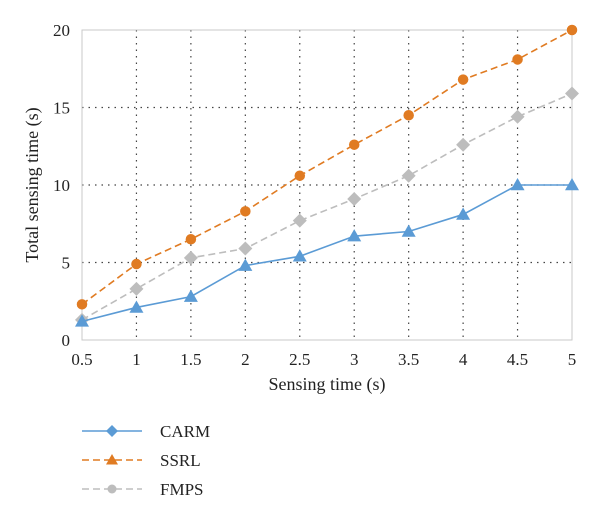  I want to click on legend-item-fmps: FMPS, so click(142, 489).